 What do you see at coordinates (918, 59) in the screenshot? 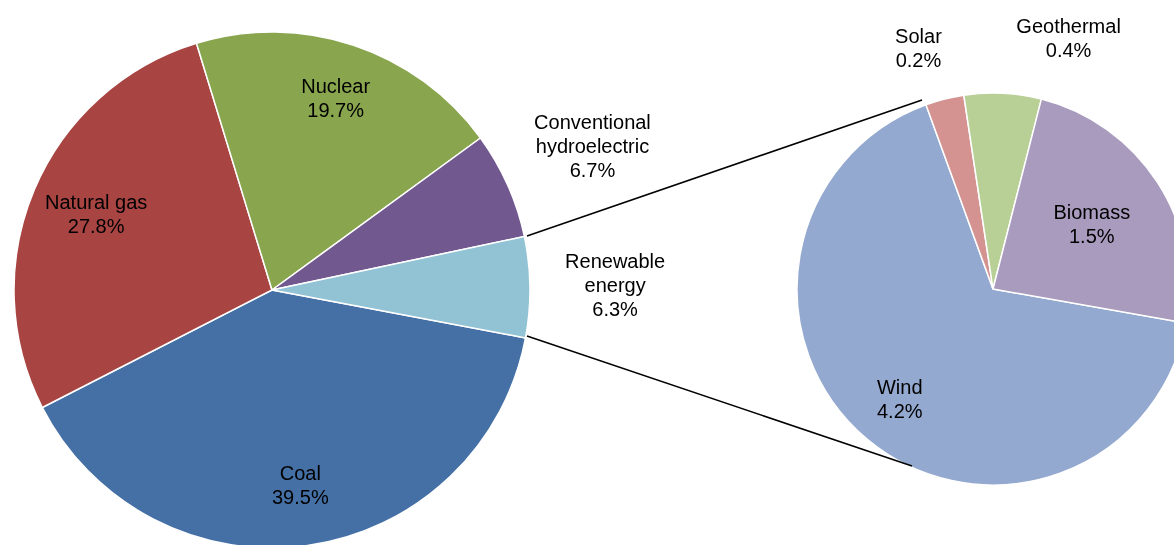
I see `data-label: 0.2%` at bounding box center [918, 59].